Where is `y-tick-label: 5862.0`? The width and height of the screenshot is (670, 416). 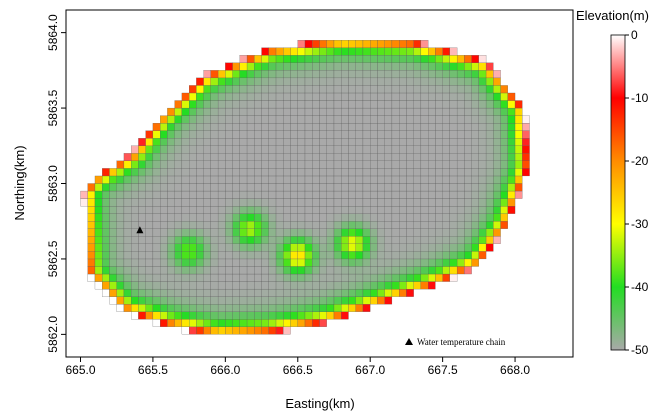
y-tick-label: 5862.0 is located at coordinates (53, 334).